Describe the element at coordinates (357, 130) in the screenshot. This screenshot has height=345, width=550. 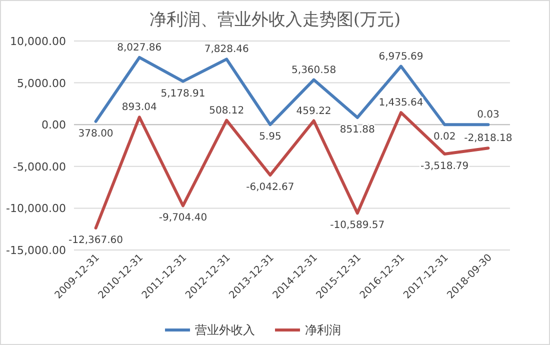
I see `data-label: 851.88` at that location.